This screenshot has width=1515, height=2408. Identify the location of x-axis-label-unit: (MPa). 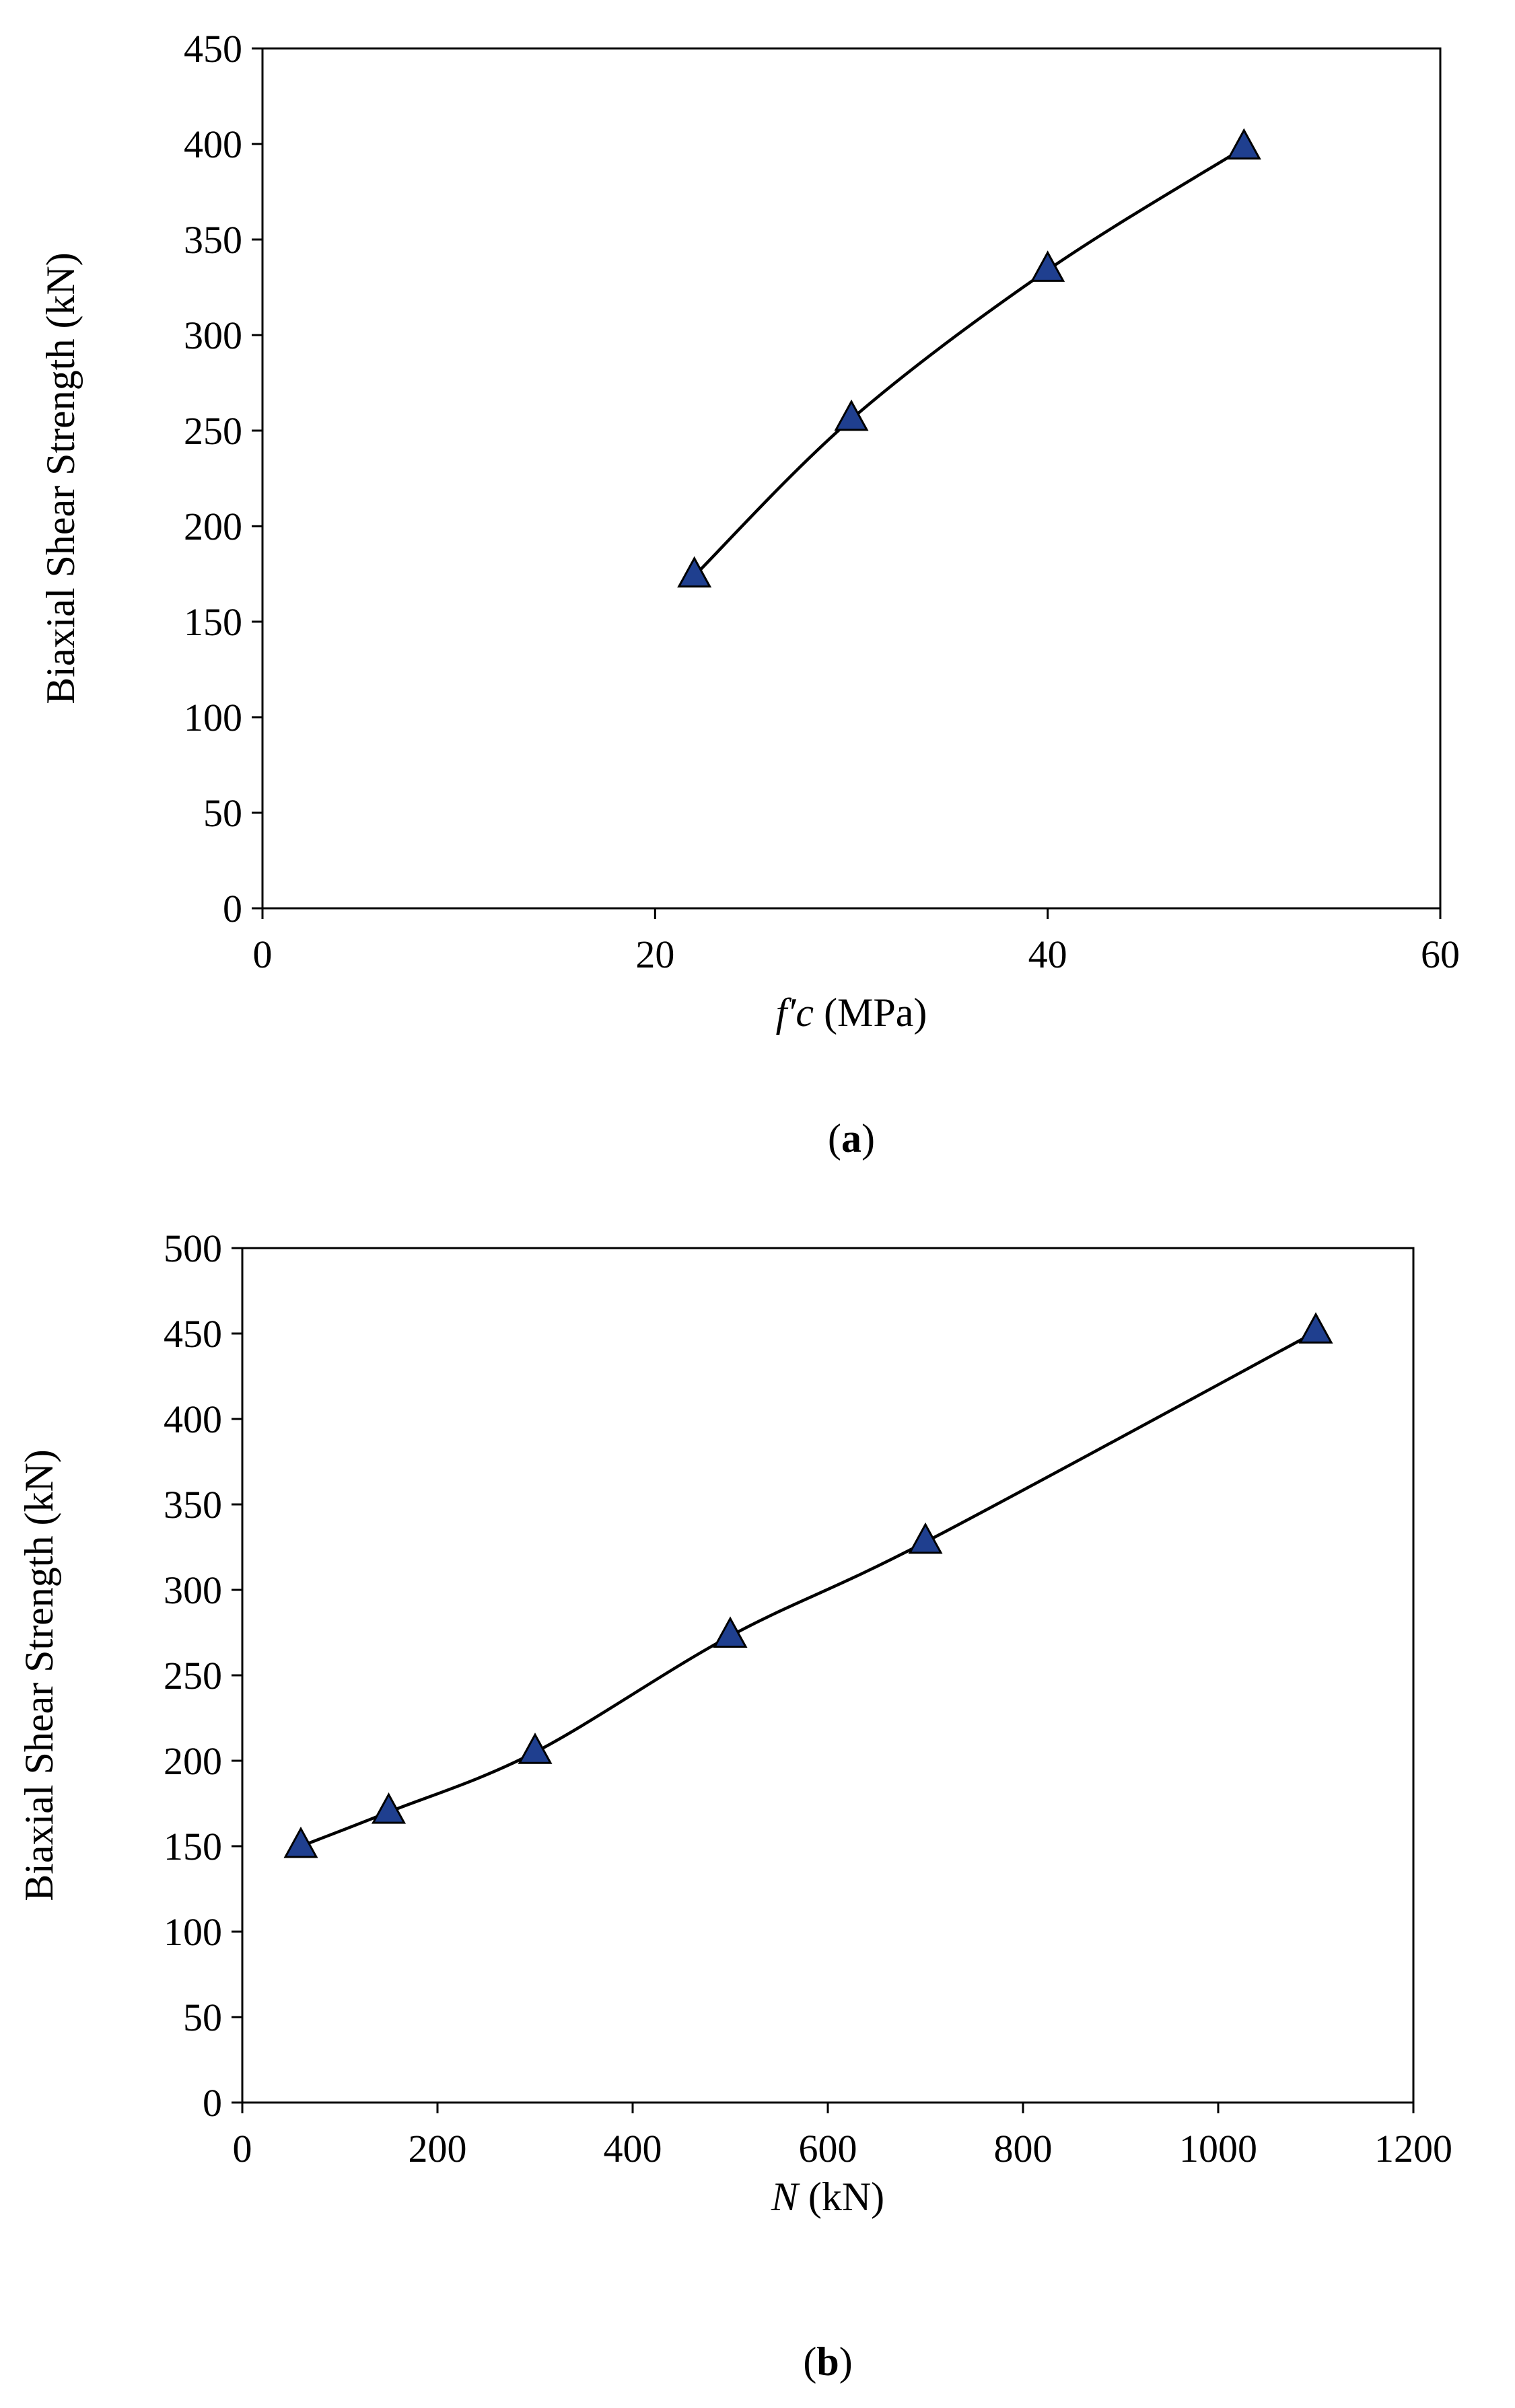
(871, 1012).